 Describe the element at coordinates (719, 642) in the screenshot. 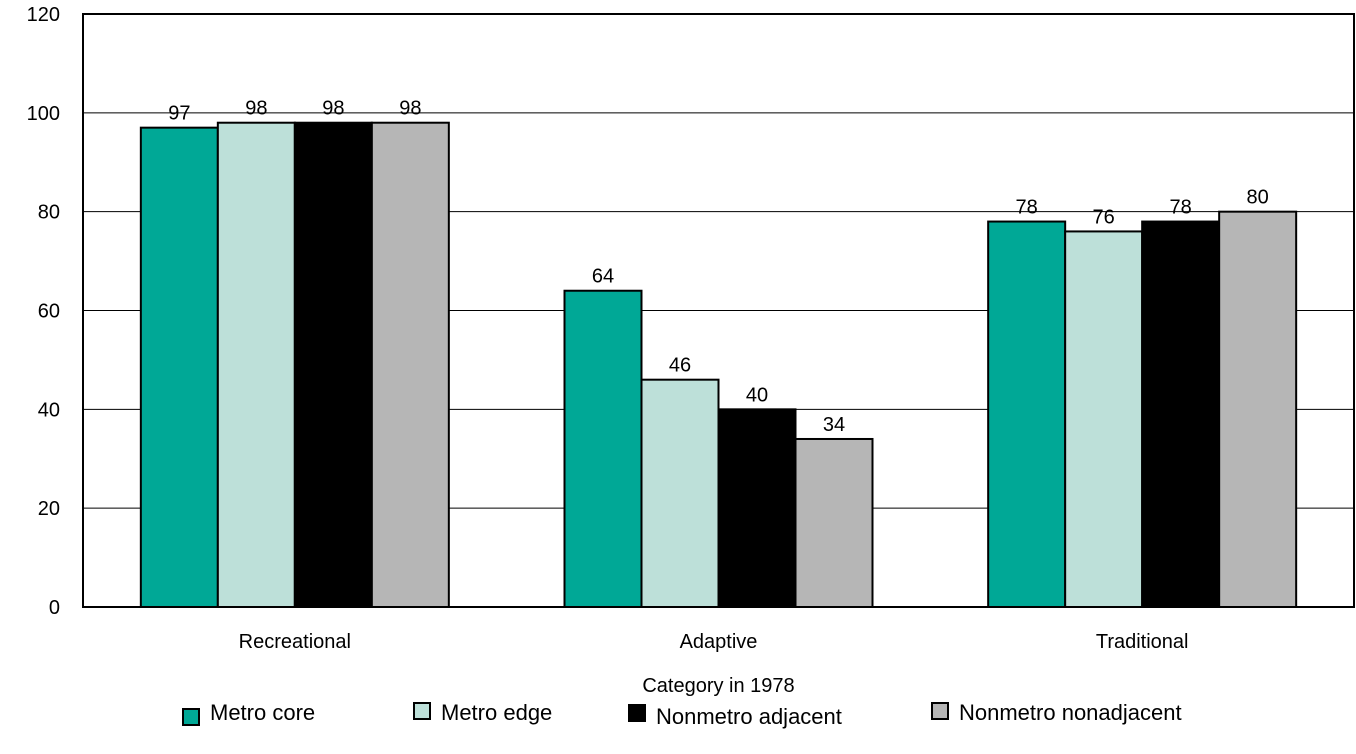

I see `category-label: Adaptive` at that location.